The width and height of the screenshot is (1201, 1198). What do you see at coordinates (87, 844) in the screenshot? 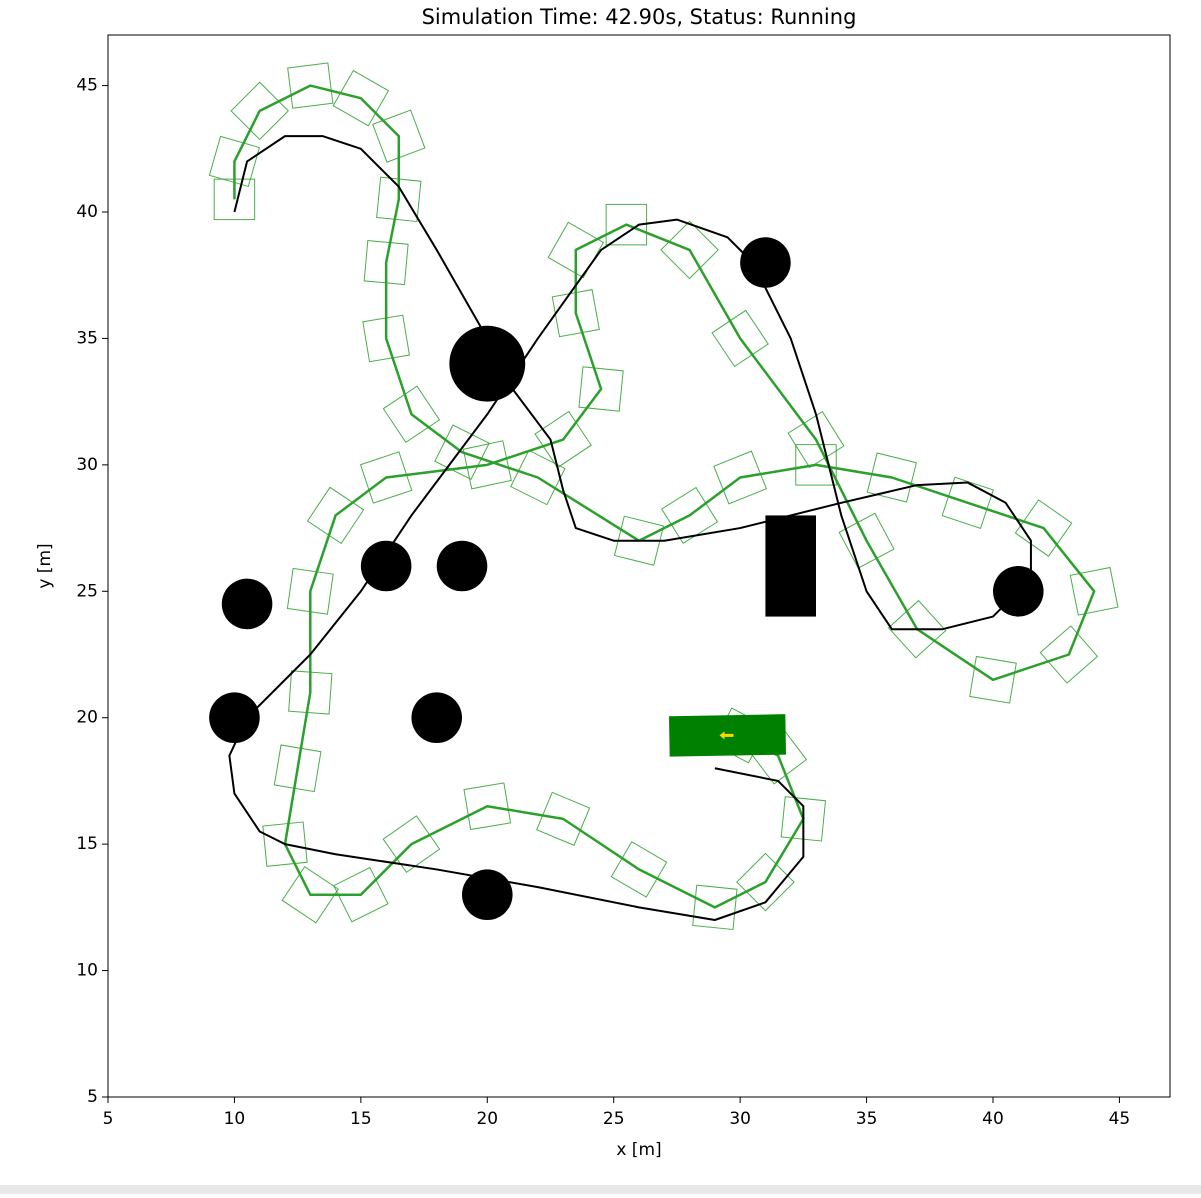
I see `y-tick-label: 15` at bounding box center [87, 844].